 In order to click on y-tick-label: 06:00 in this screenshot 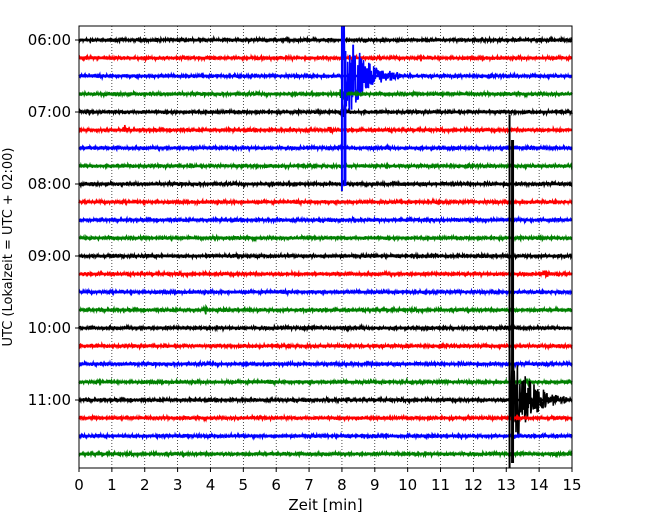, I will do `click(49, 40)`.